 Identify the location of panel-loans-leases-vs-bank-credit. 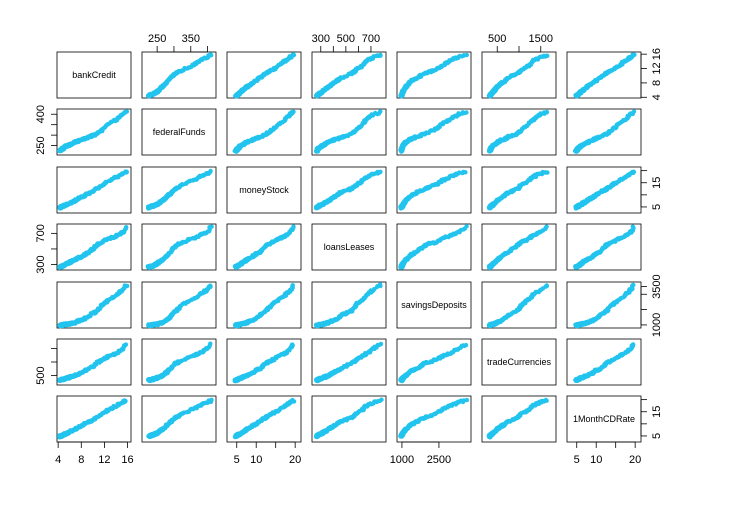
(94, 247).